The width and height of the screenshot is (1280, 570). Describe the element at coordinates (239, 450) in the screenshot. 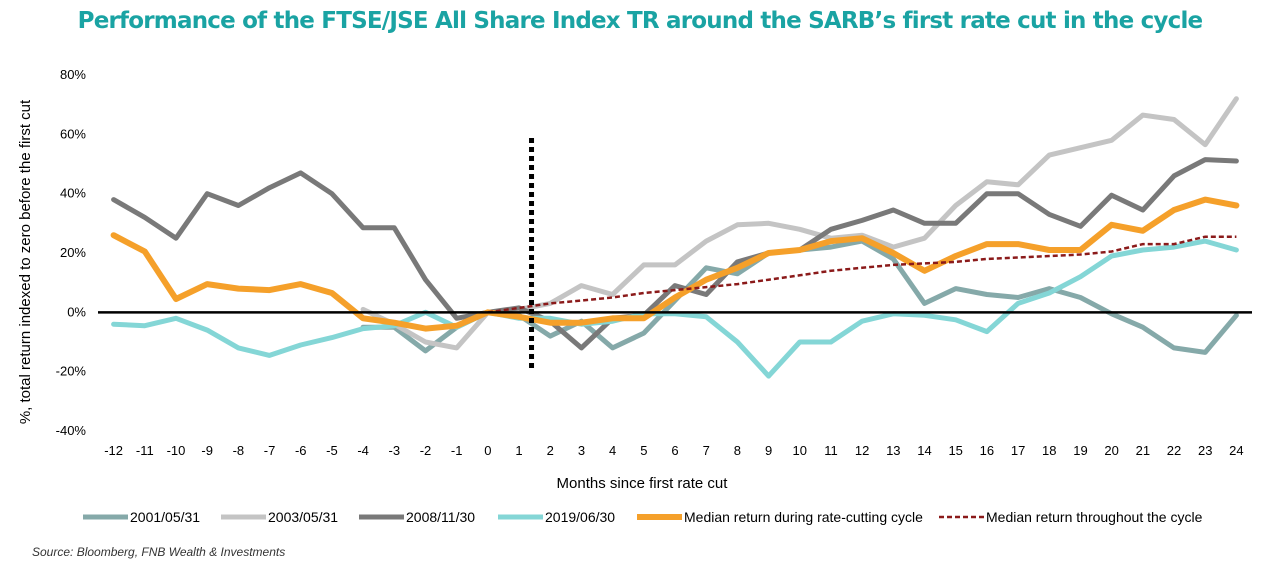

I see `x-tick-label: -8` at that location.